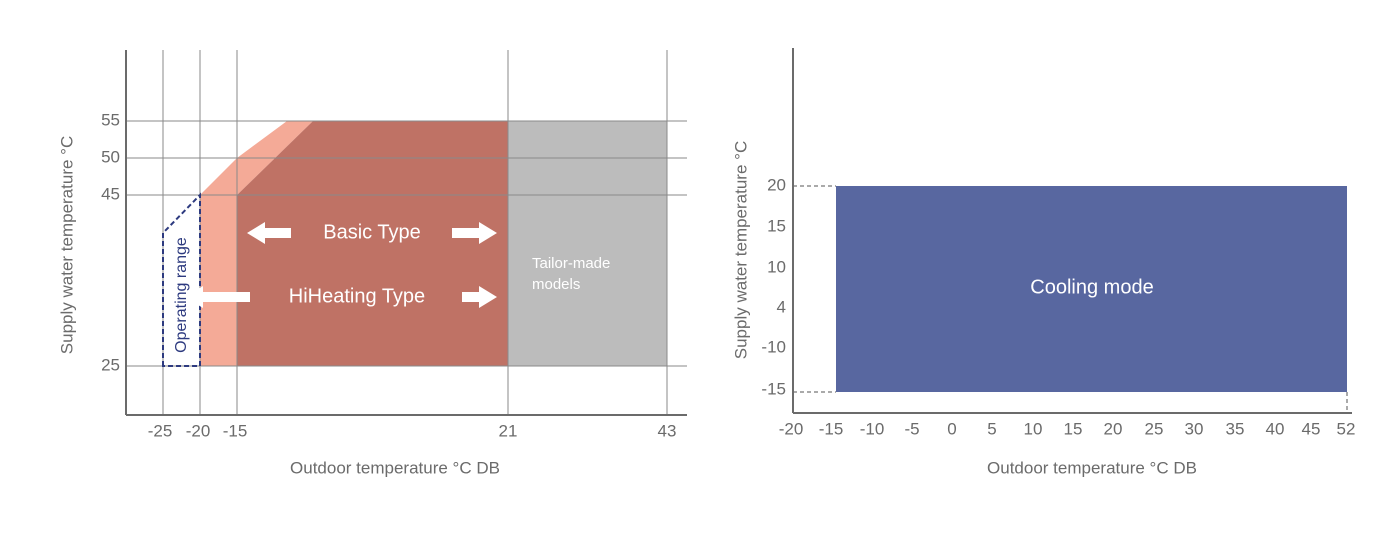 This screenshot has width=1400, height=548. Describe the element at coordinates (110, 119) in the screenshot. I see `y-tick-label: 55` at that location.